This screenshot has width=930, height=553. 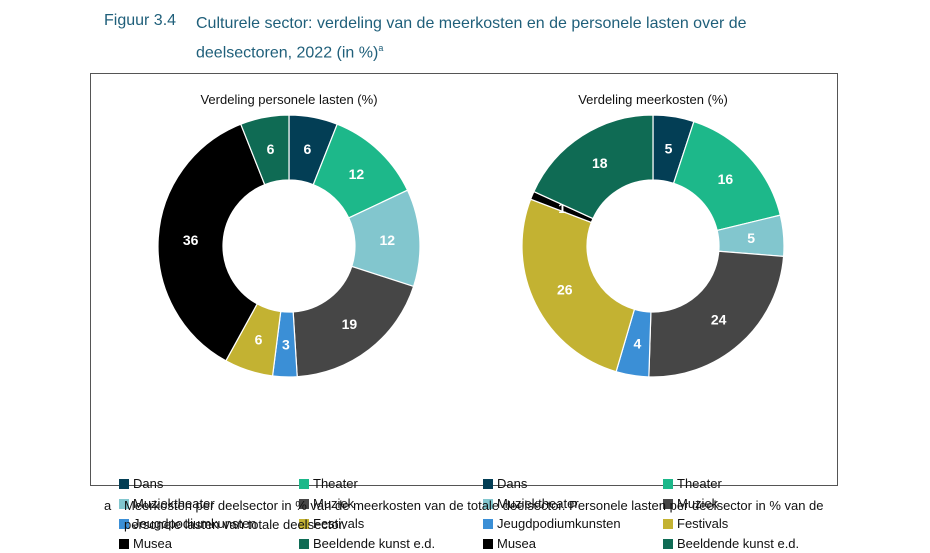 I want to click on slice-1-muziek, so click(x=716, y=314).